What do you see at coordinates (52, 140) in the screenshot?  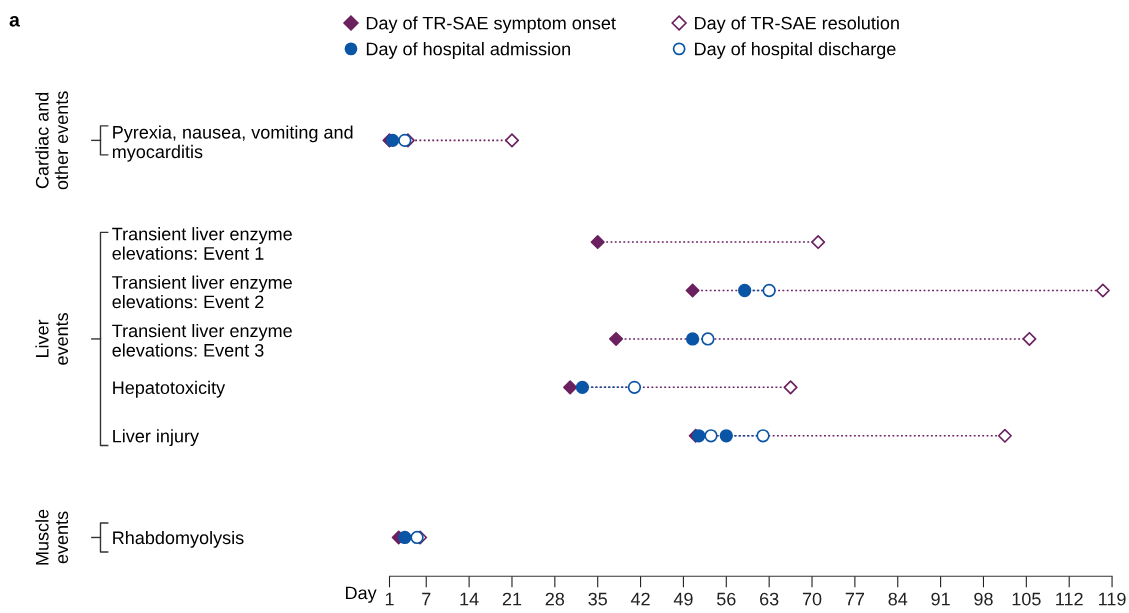 I see `text: Cardiac and other events` at bounding box center [52, 140].